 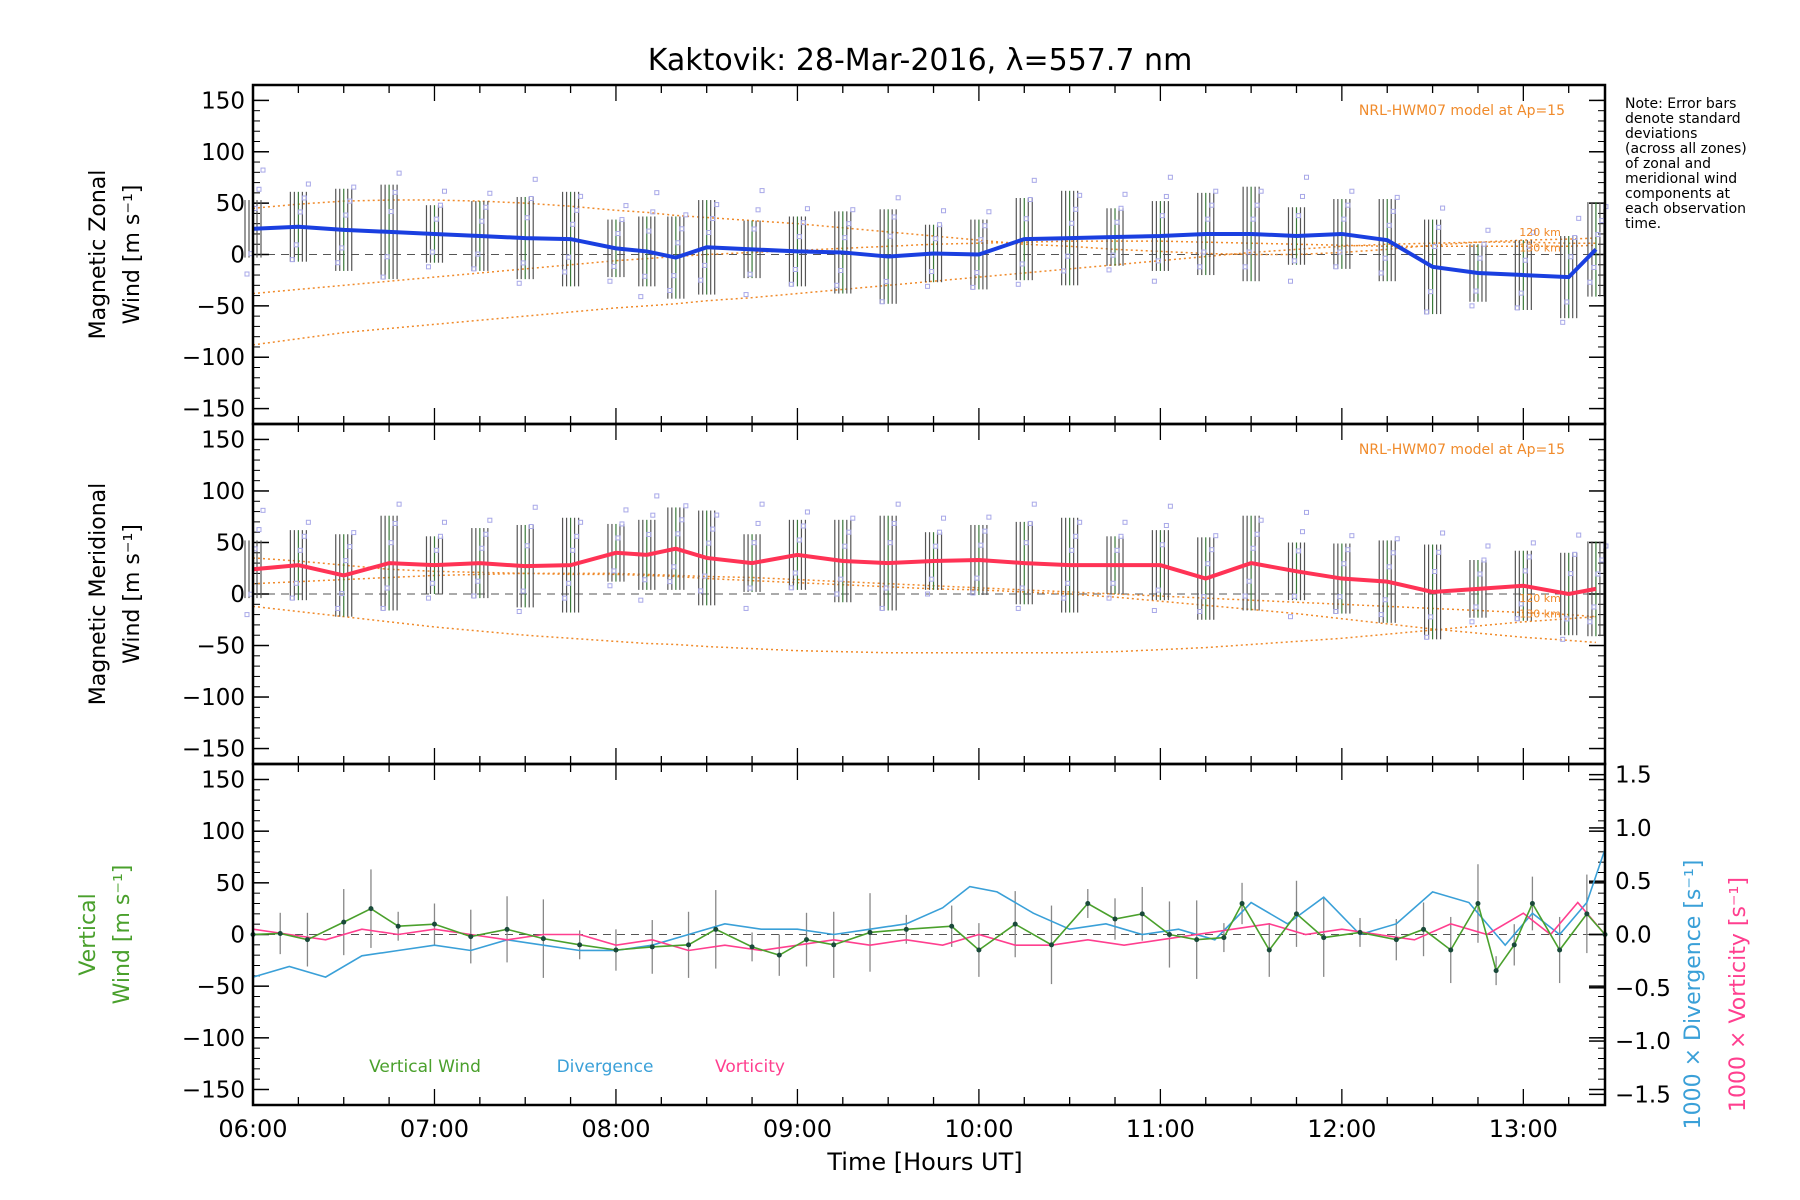 I want to click on meridional-wind-line, so click(x=924, y=571).